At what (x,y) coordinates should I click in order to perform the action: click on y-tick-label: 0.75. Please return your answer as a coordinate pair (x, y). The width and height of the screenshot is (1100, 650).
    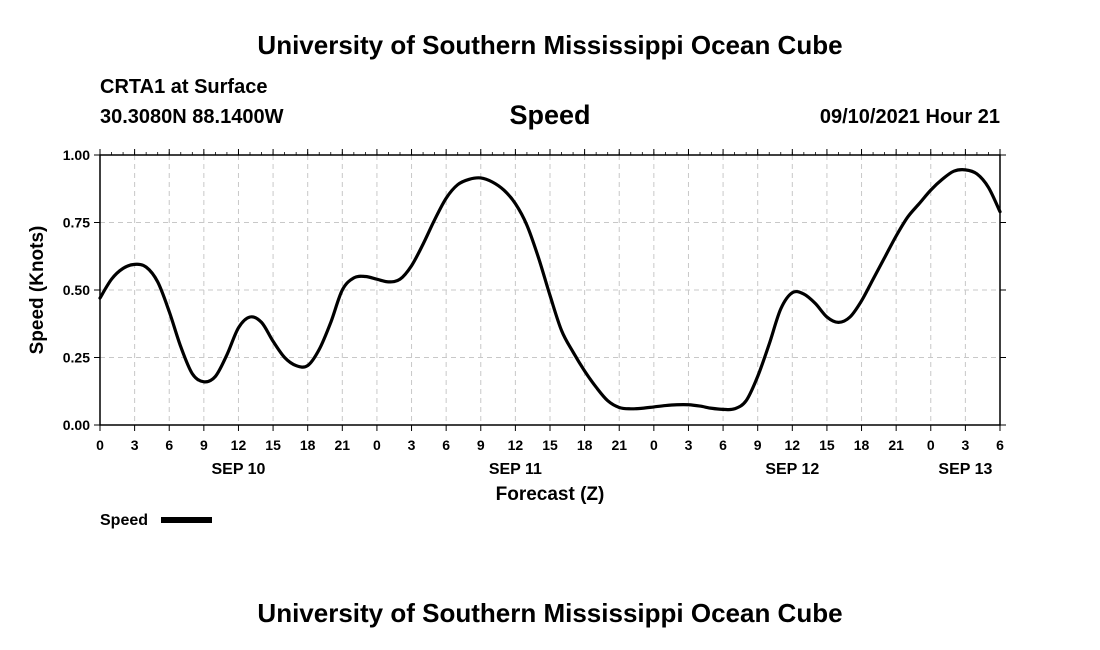
    Looking at the image, I should click on (76, 223).